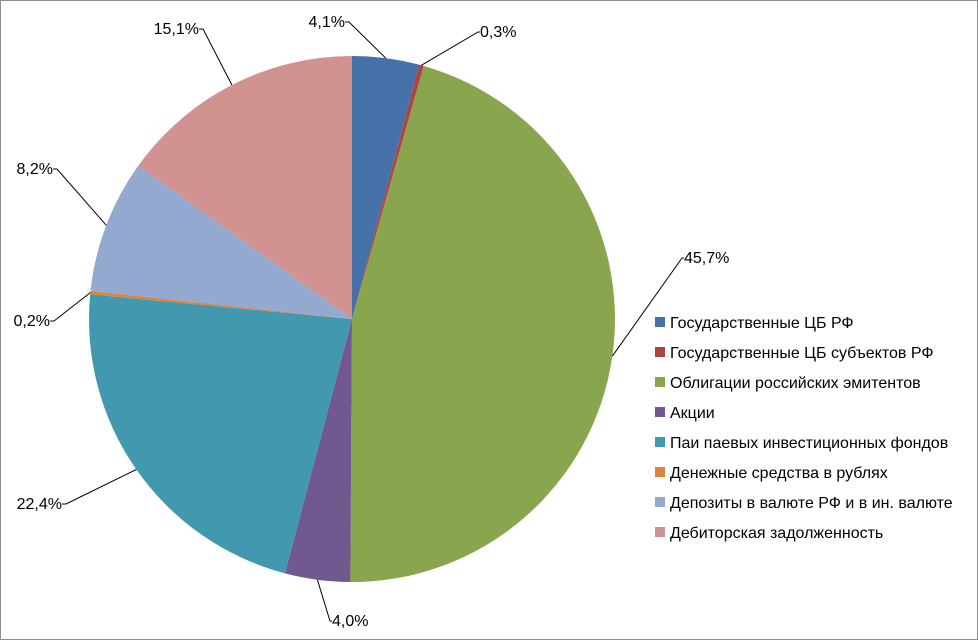  I want to click on data-label-1: 4,1%, so click(327, 22).